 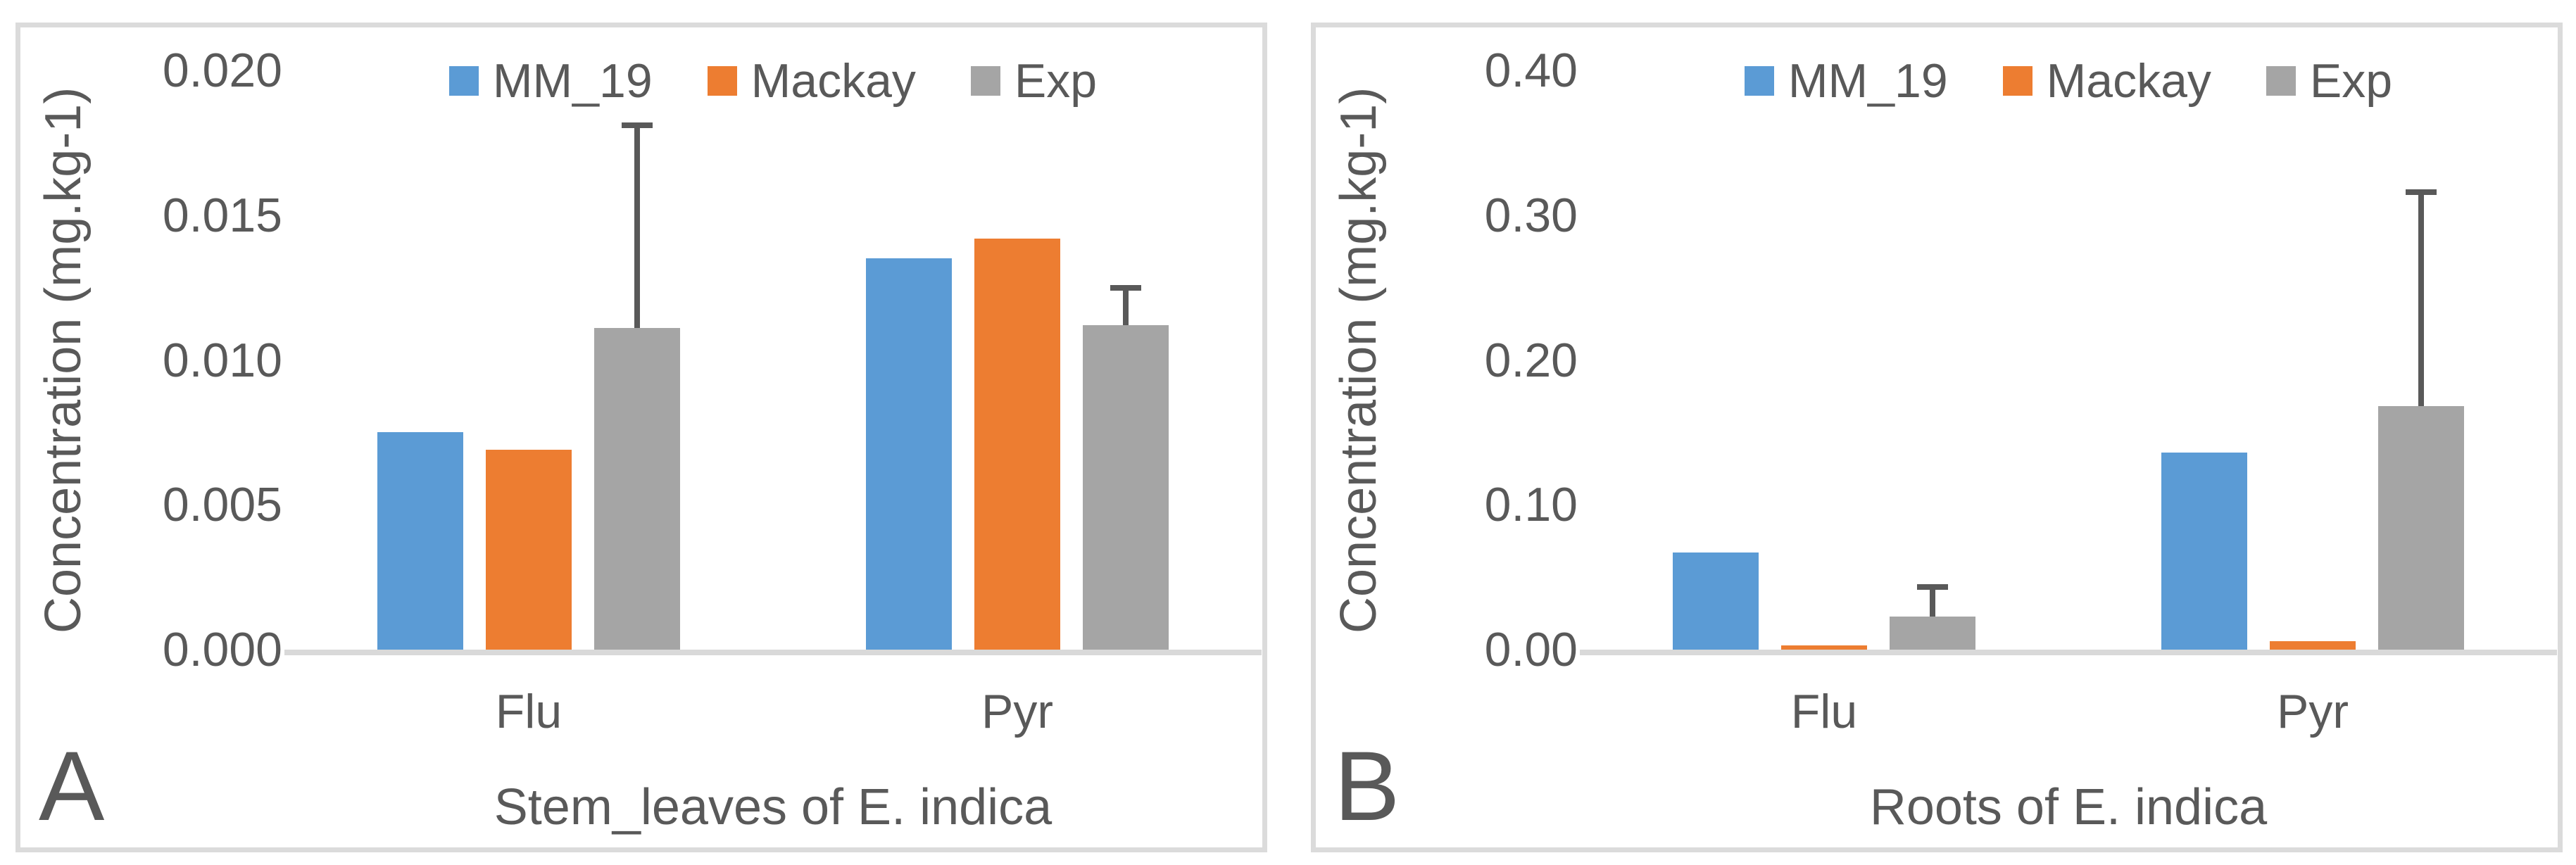 I want to click on y-tick-label: 0.20, so click(x=1531, y=360).